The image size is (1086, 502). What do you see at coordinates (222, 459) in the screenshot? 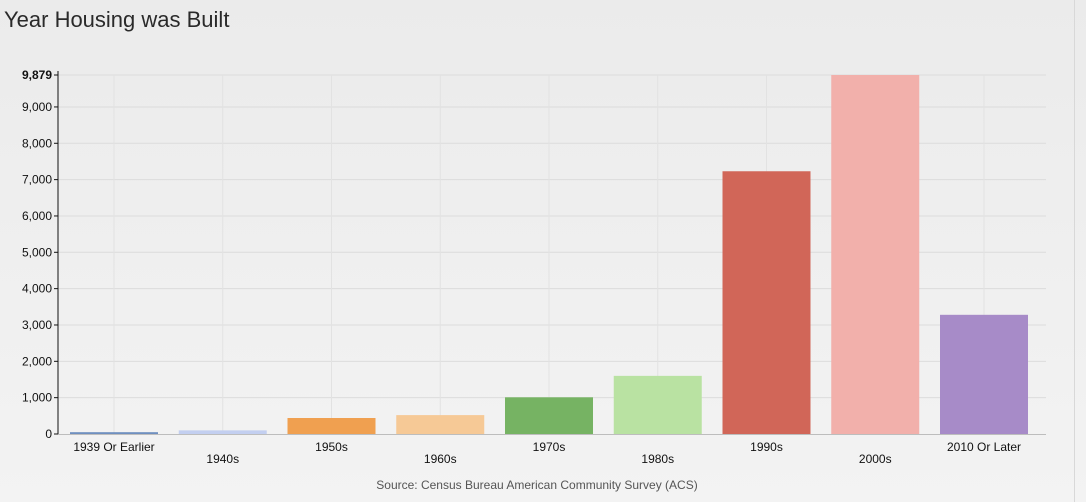
I see `x-category-label: 1940s` at bounding box center [222, 459].